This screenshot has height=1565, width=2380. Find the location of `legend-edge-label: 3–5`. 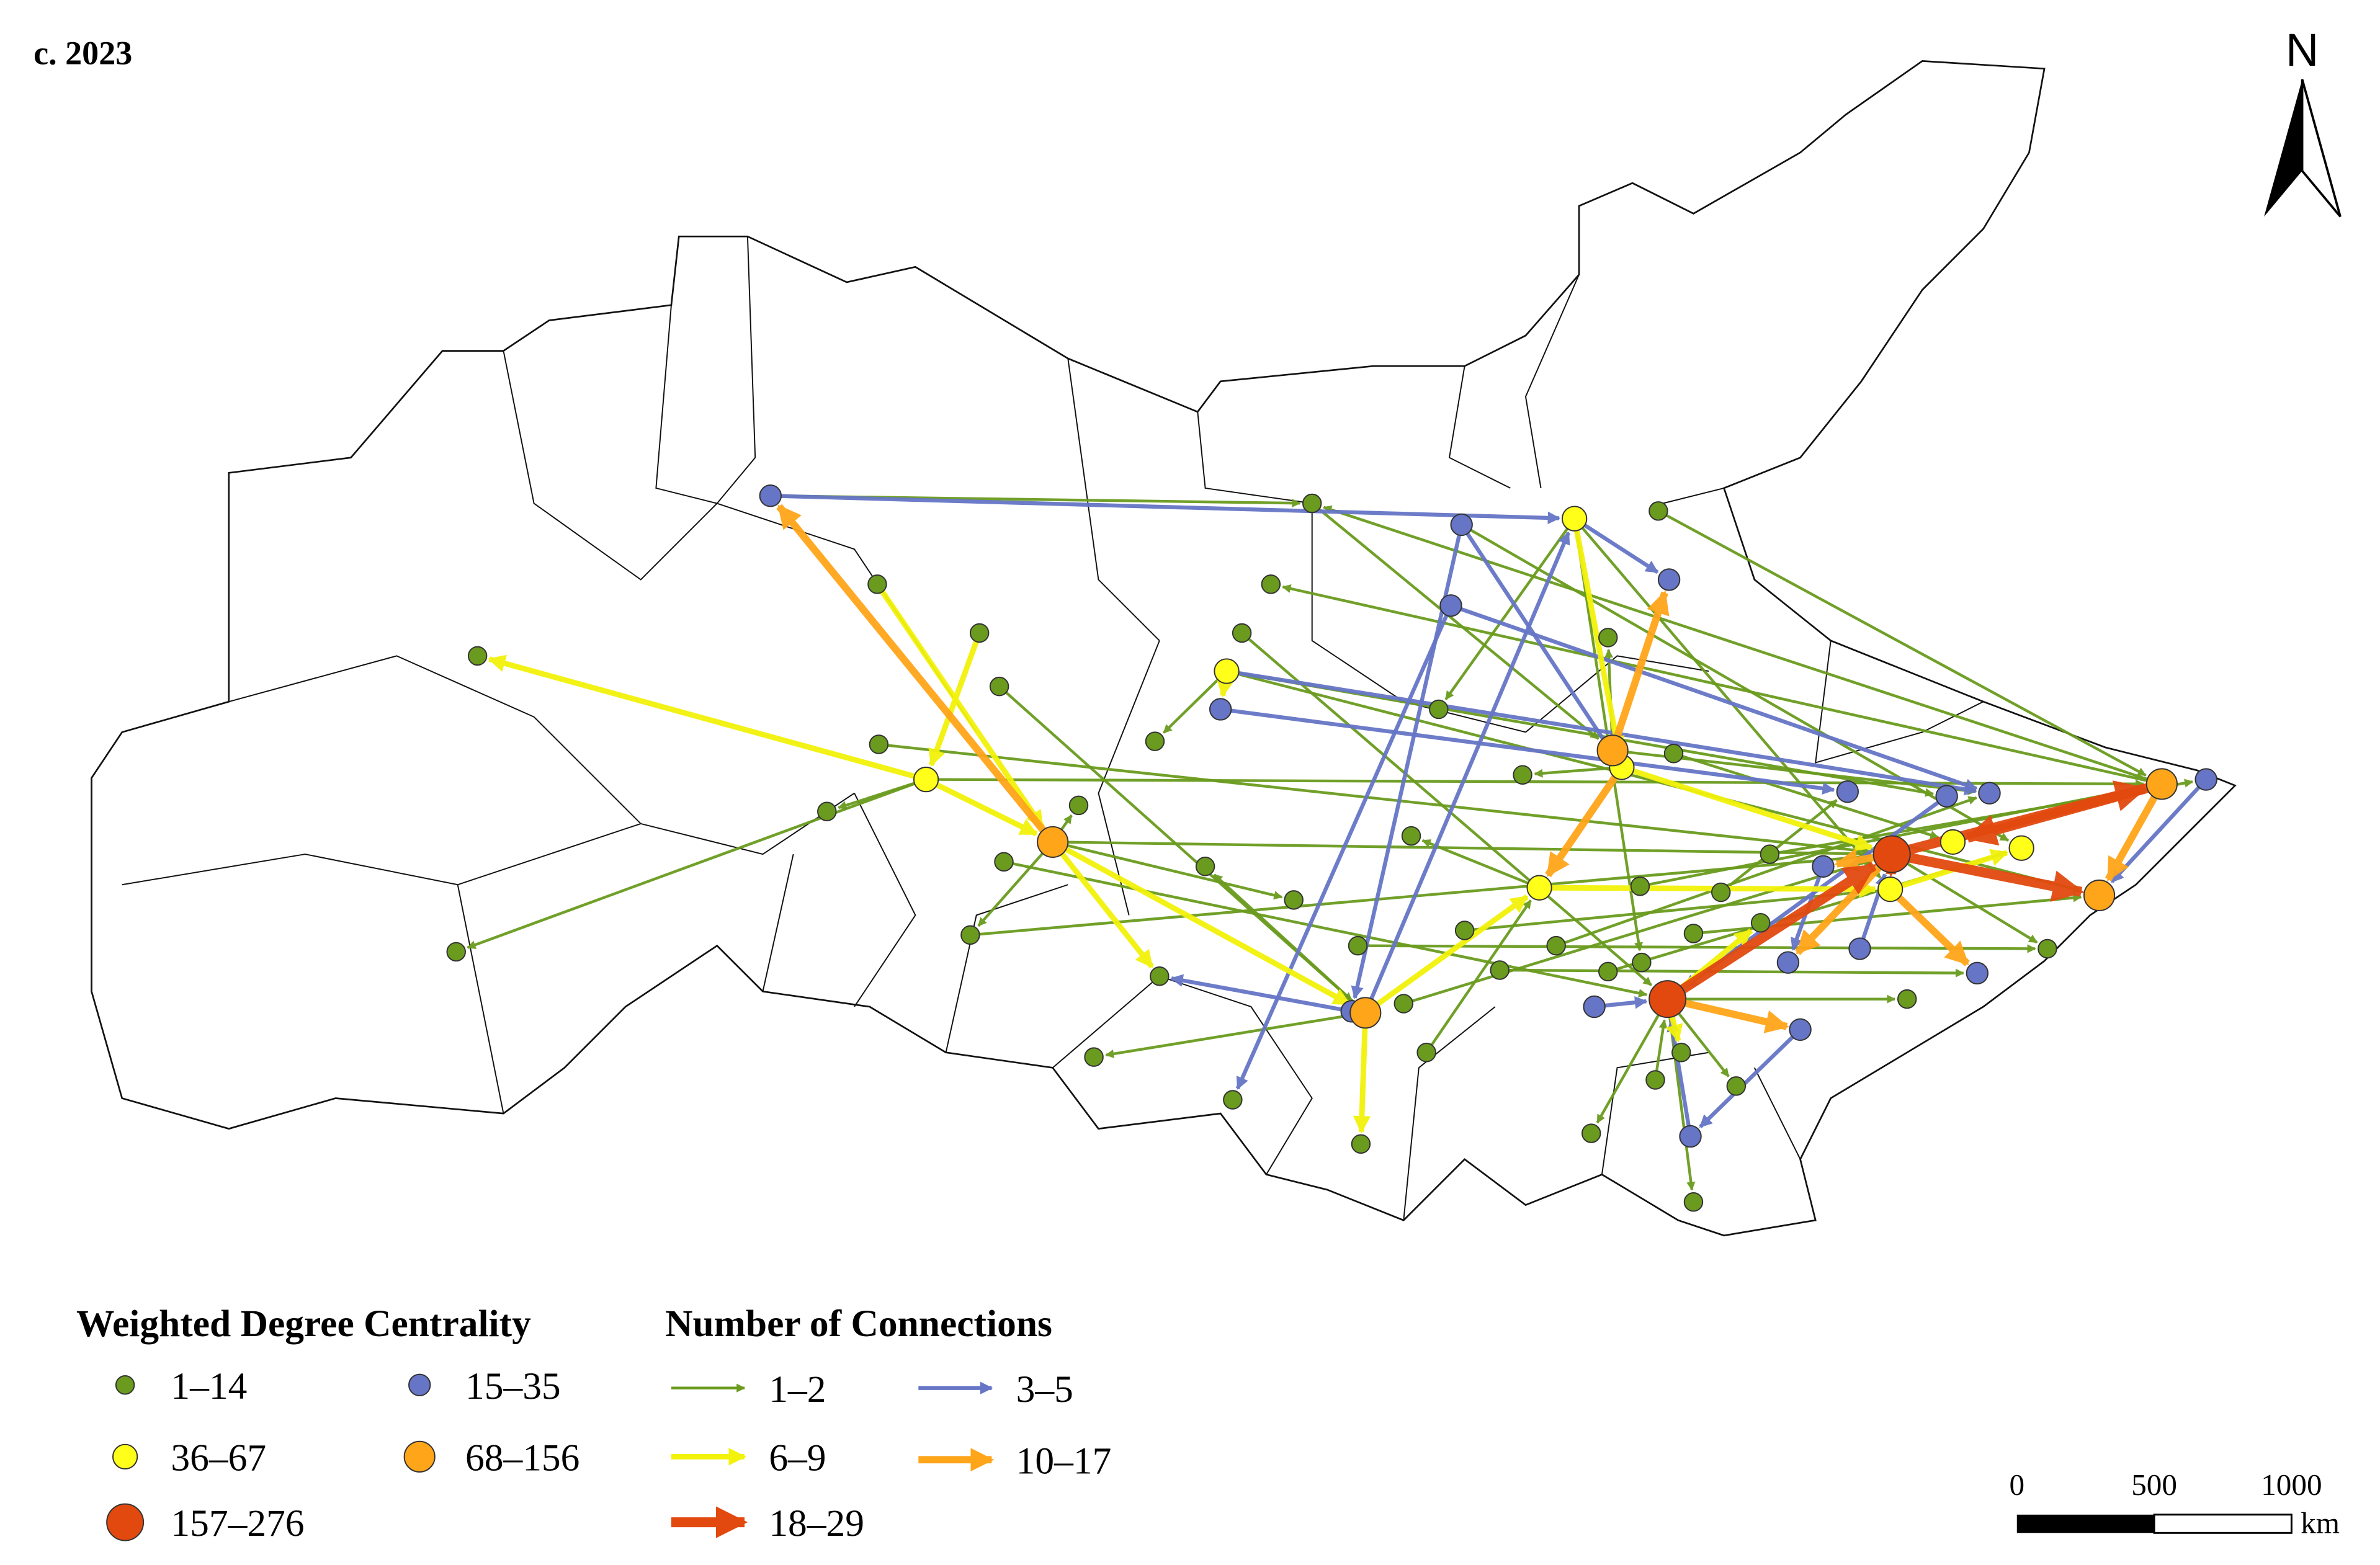

legend-edge-label: 3–5 is located at coordinates (1044, 1390).